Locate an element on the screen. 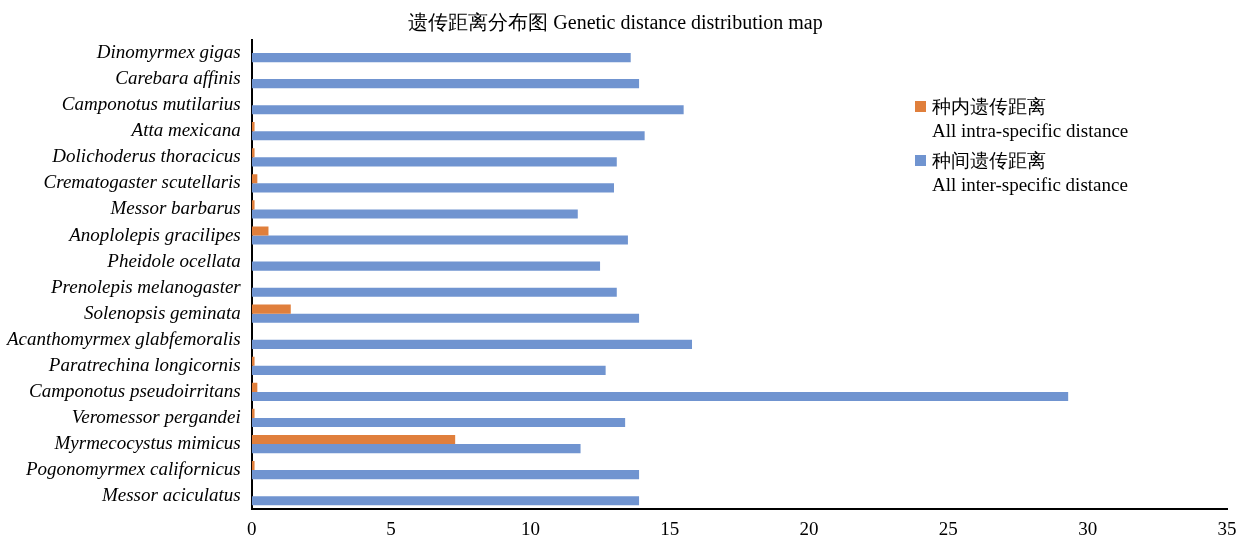 Image resolution: width=1249 pixels, height=544 pixels. y-tick-label: Dinomyrmex gigas is located at coordinates (168, 52).